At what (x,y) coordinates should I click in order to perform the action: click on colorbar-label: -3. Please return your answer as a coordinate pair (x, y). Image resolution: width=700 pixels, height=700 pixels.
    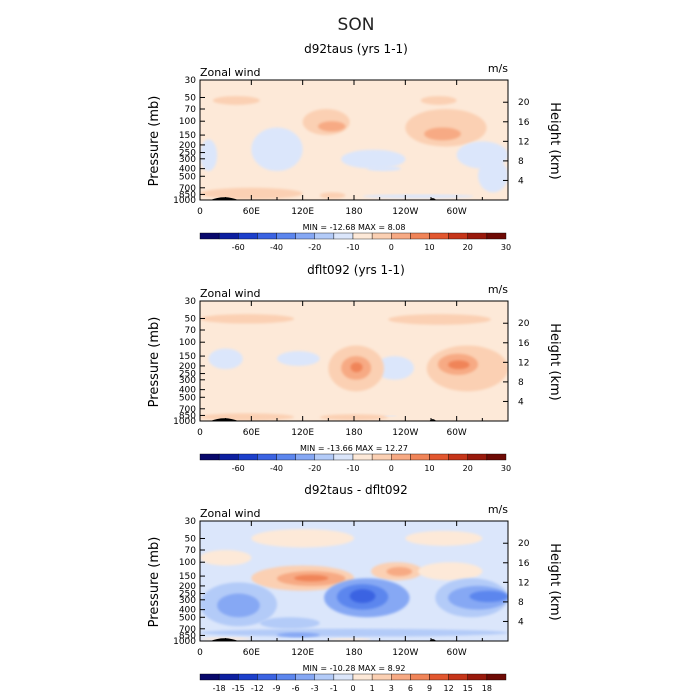
    Looking at the image, I should click on (315, 688).